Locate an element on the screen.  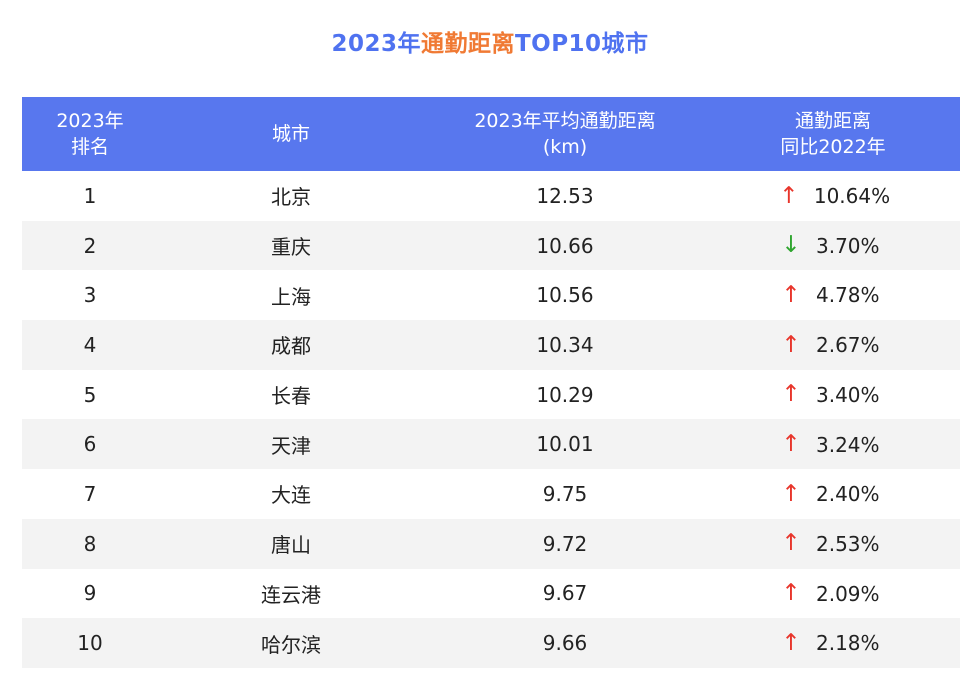
header-distance-line1: 2023年平均通勤距离 is located at coordinates (565, 121).